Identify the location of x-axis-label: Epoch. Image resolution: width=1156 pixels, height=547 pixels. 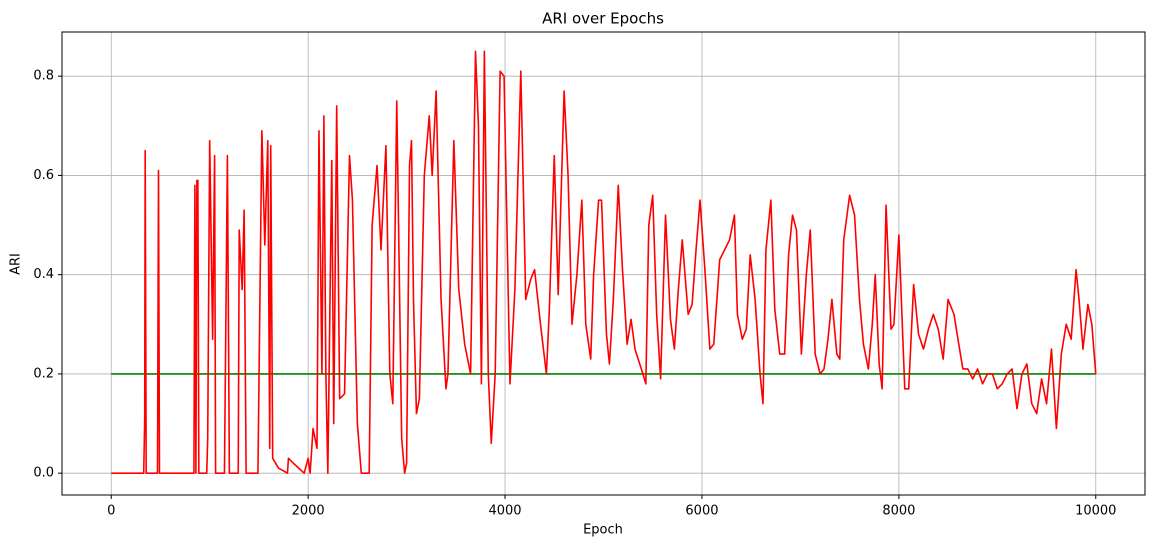
(603, 530).